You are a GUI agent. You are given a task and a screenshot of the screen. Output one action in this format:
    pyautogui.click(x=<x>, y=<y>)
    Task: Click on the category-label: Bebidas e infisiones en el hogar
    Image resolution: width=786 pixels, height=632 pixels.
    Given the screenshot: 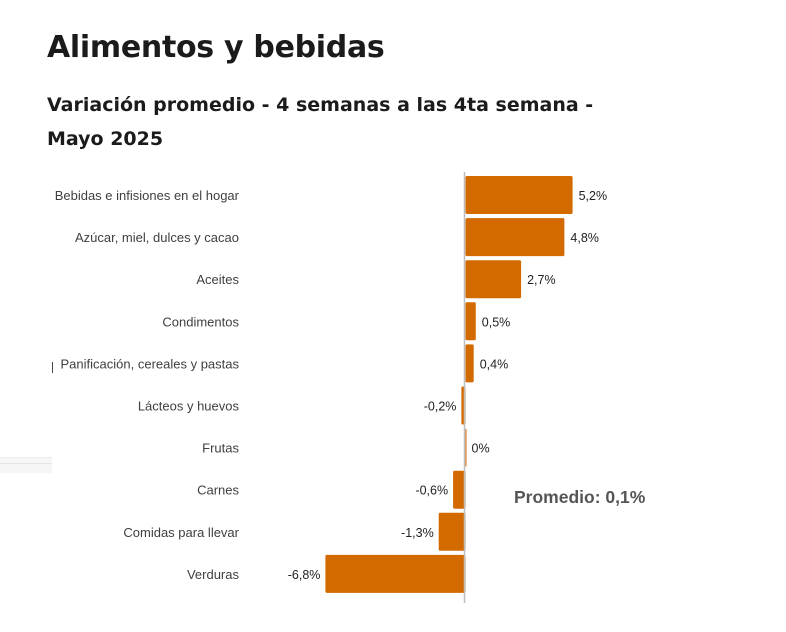 What is the action you would take?
    pyautogui.click(x=147, y=195)
    